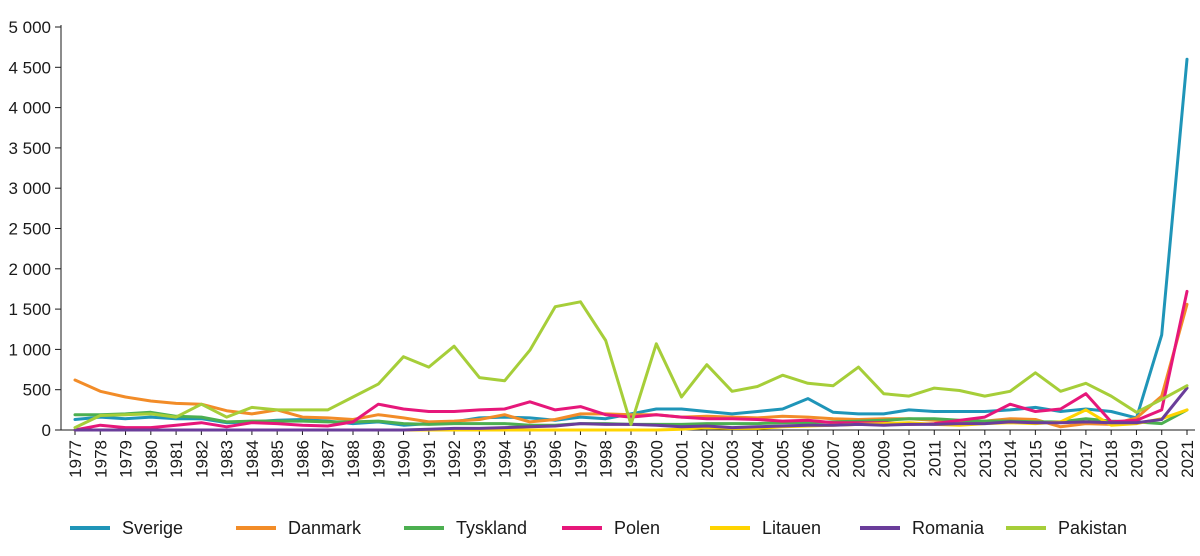 This screenshot has height=556, width=1200. I want to click on legend-label-pakistan: Pakistan, so click(1092, 528).